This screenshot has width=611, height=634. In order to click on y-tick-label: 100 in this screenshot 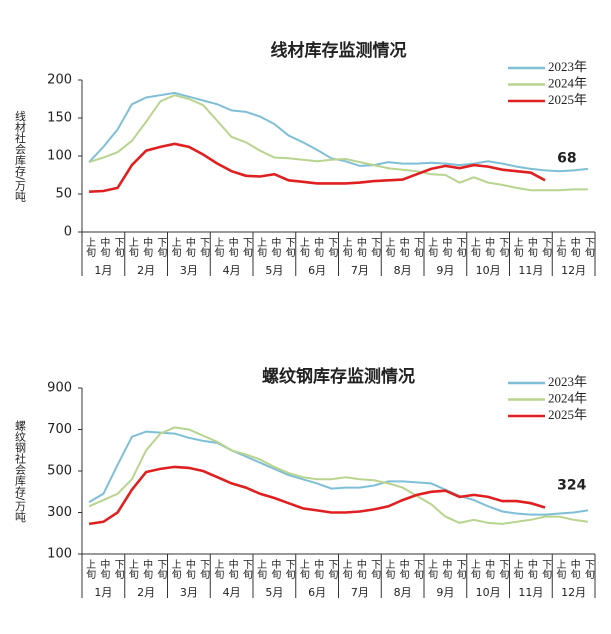, I will do `click(59, 156)`.